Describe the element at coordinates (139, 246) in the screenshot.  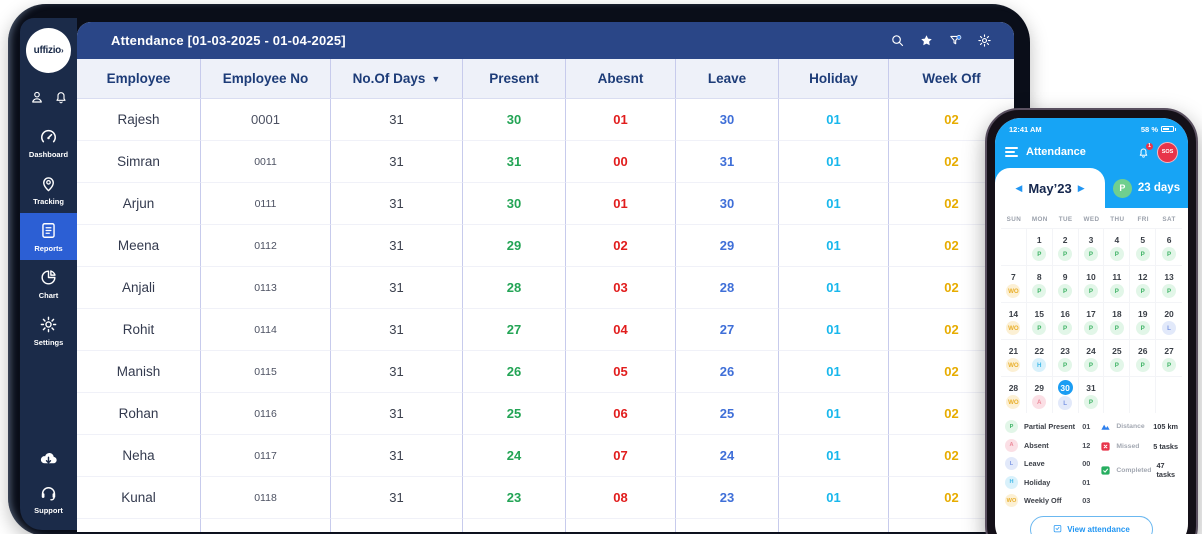
I see `cell-employee: Meena` at that location.